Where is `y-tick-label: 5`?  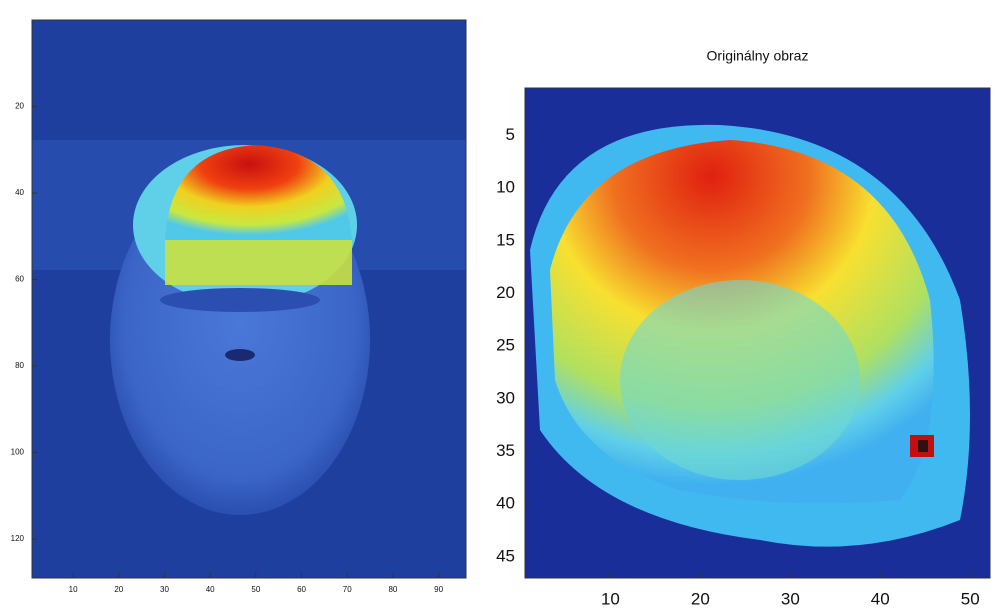
y-tick-label: 5 is located at coordinates (510, 134).